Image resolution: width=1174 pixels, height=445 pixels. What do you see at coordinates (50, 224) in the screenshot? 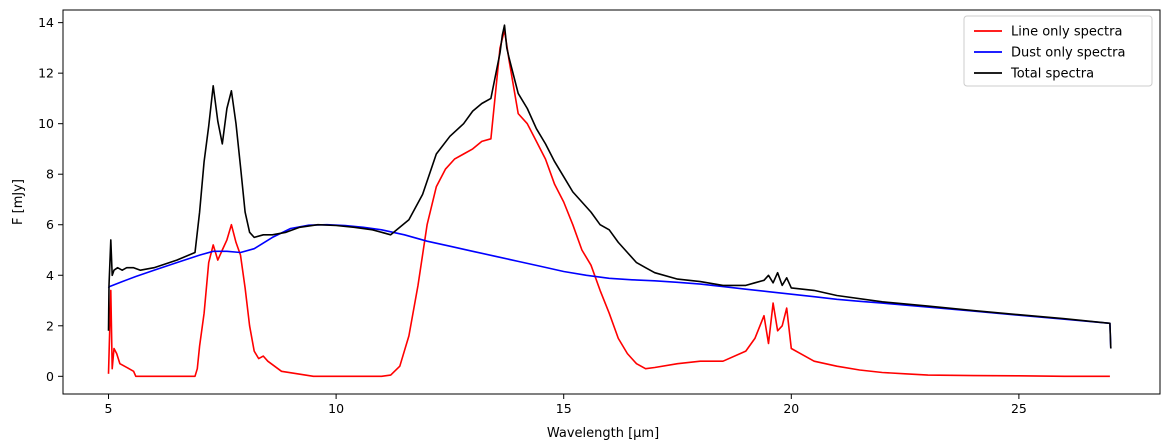
I see `y-tick-label: 6` at bounding box center [50, 224].